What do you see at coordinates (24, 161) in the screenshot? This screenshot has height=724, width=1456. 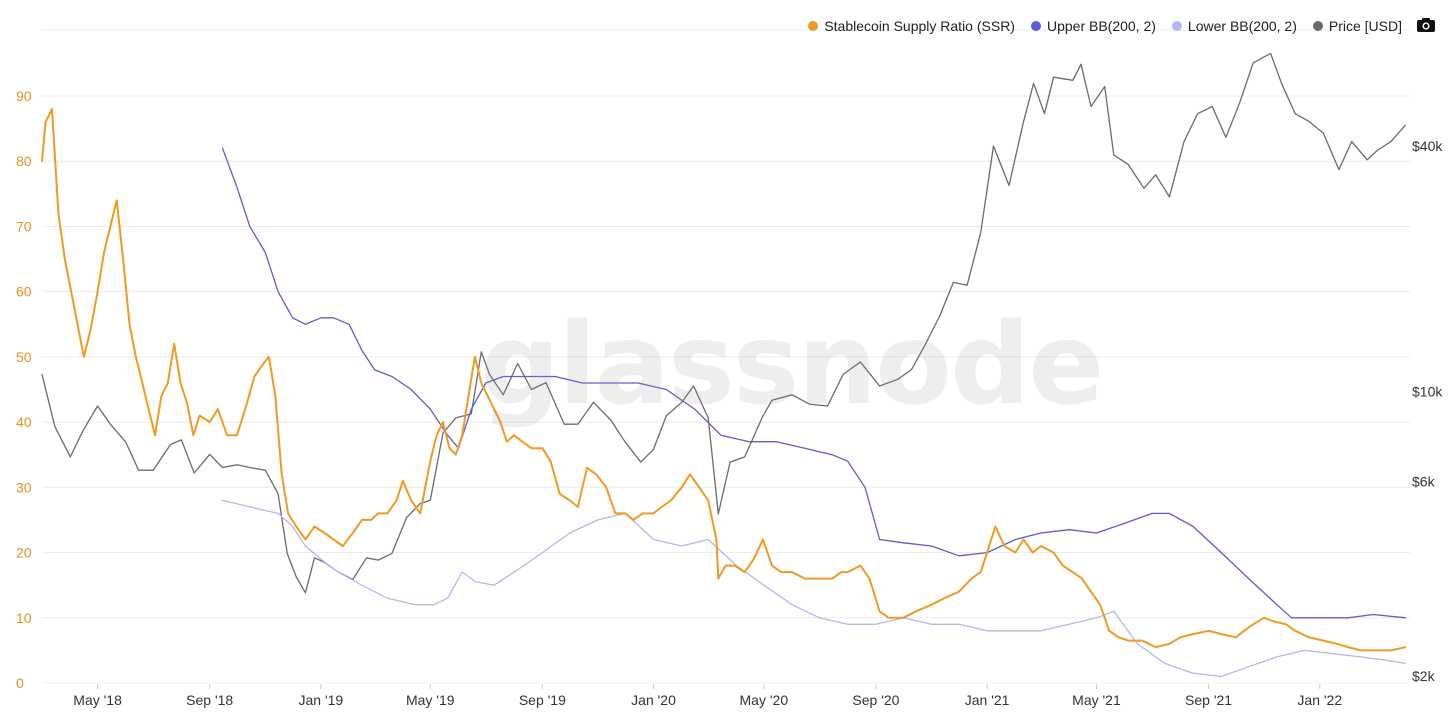 I see `y-tick-left-80: 80` at bounding box center [24, 161].